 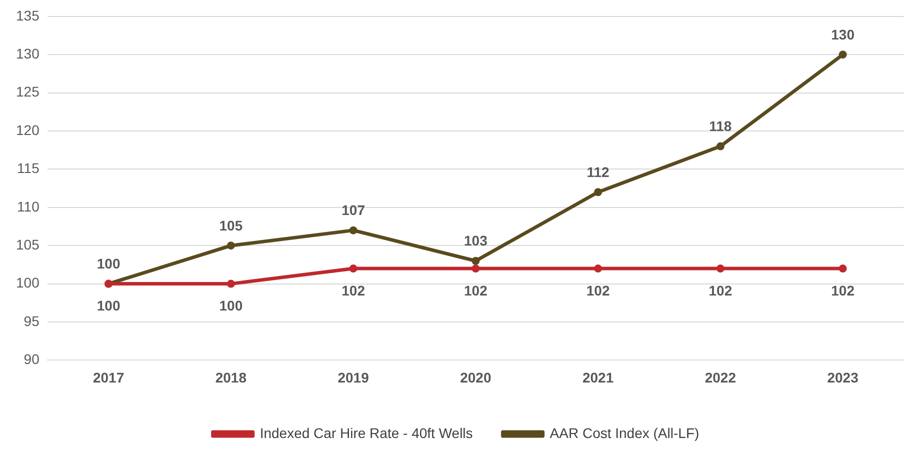 I want to click on data-label: 112, so click(x=598, y=172).